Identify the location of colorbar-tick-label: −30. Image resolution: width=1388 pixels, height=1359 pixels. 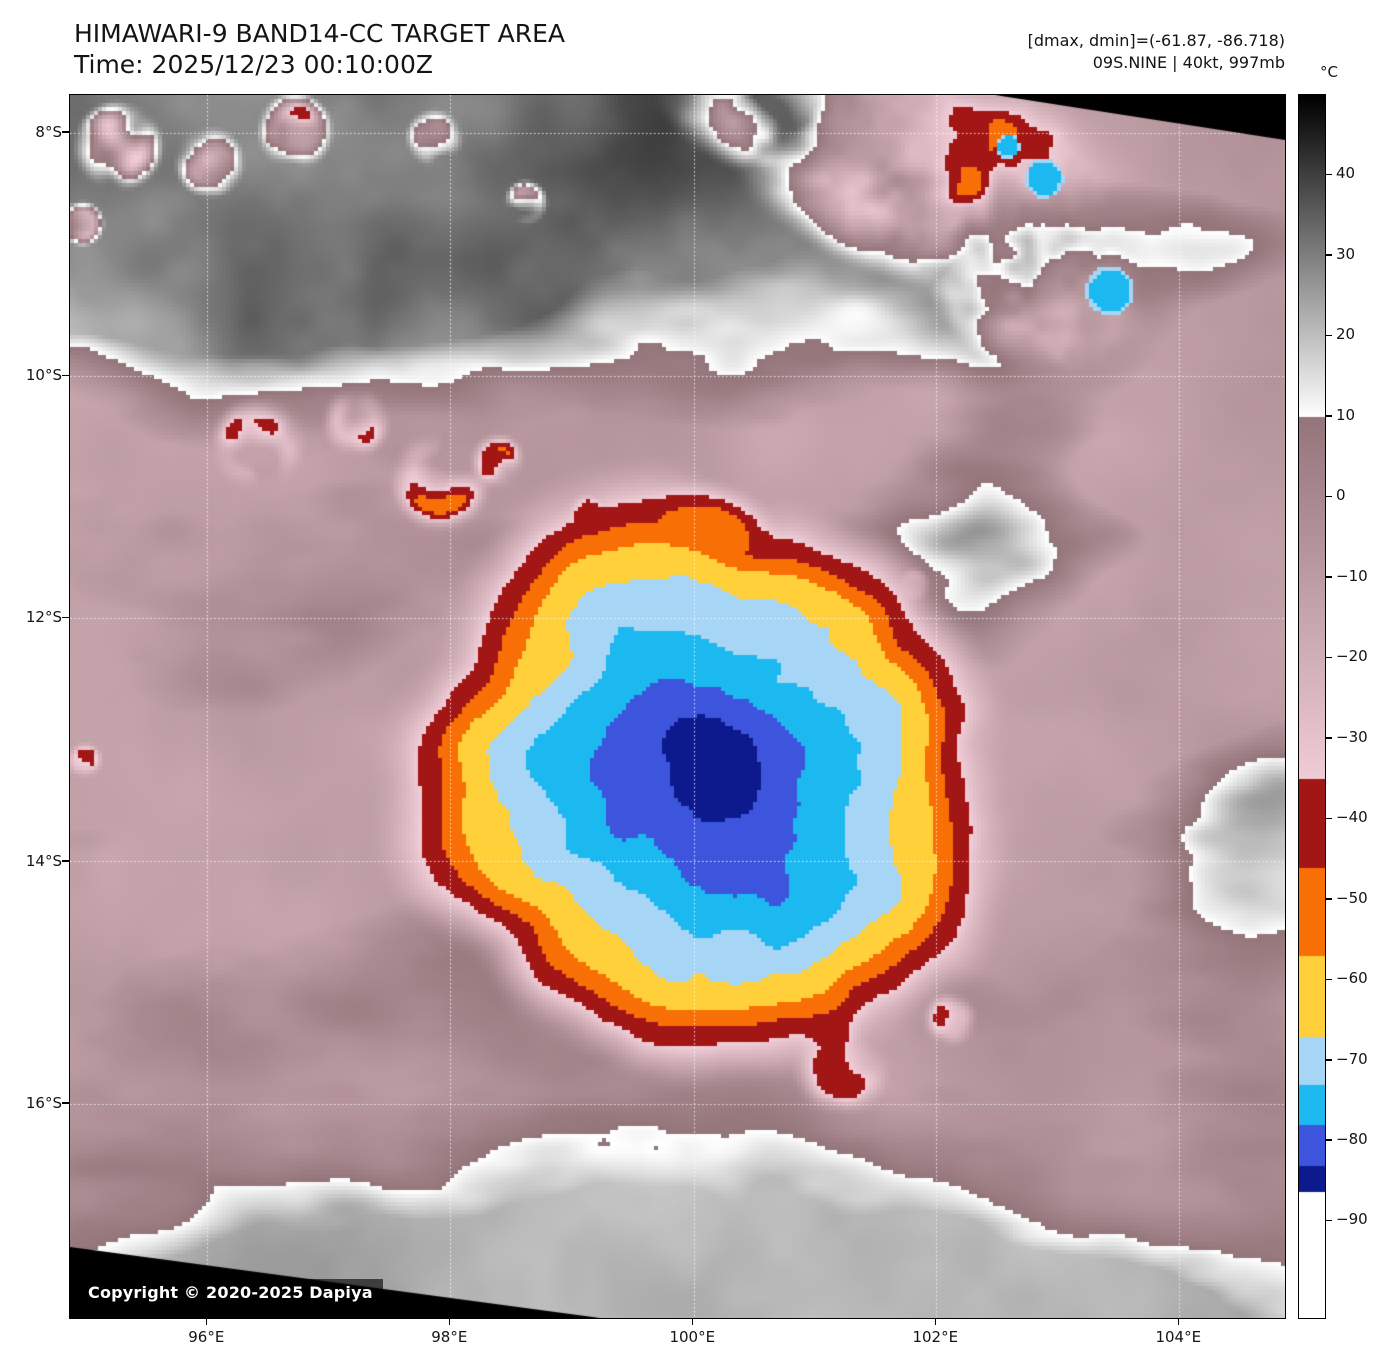
(1352, 736).